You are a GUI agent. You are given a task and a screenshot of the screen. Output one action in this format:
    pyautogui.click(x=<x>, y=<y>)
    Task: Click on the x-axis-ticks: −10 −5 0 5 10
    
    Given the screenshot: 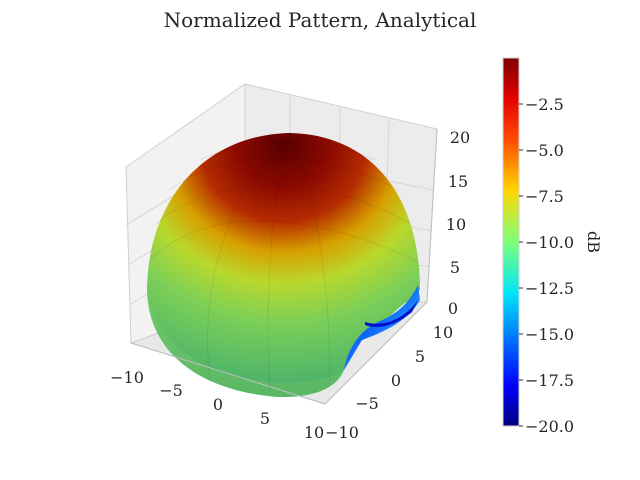 What is the action you would take?
    pyautogui.click(x=217, y=405)
    